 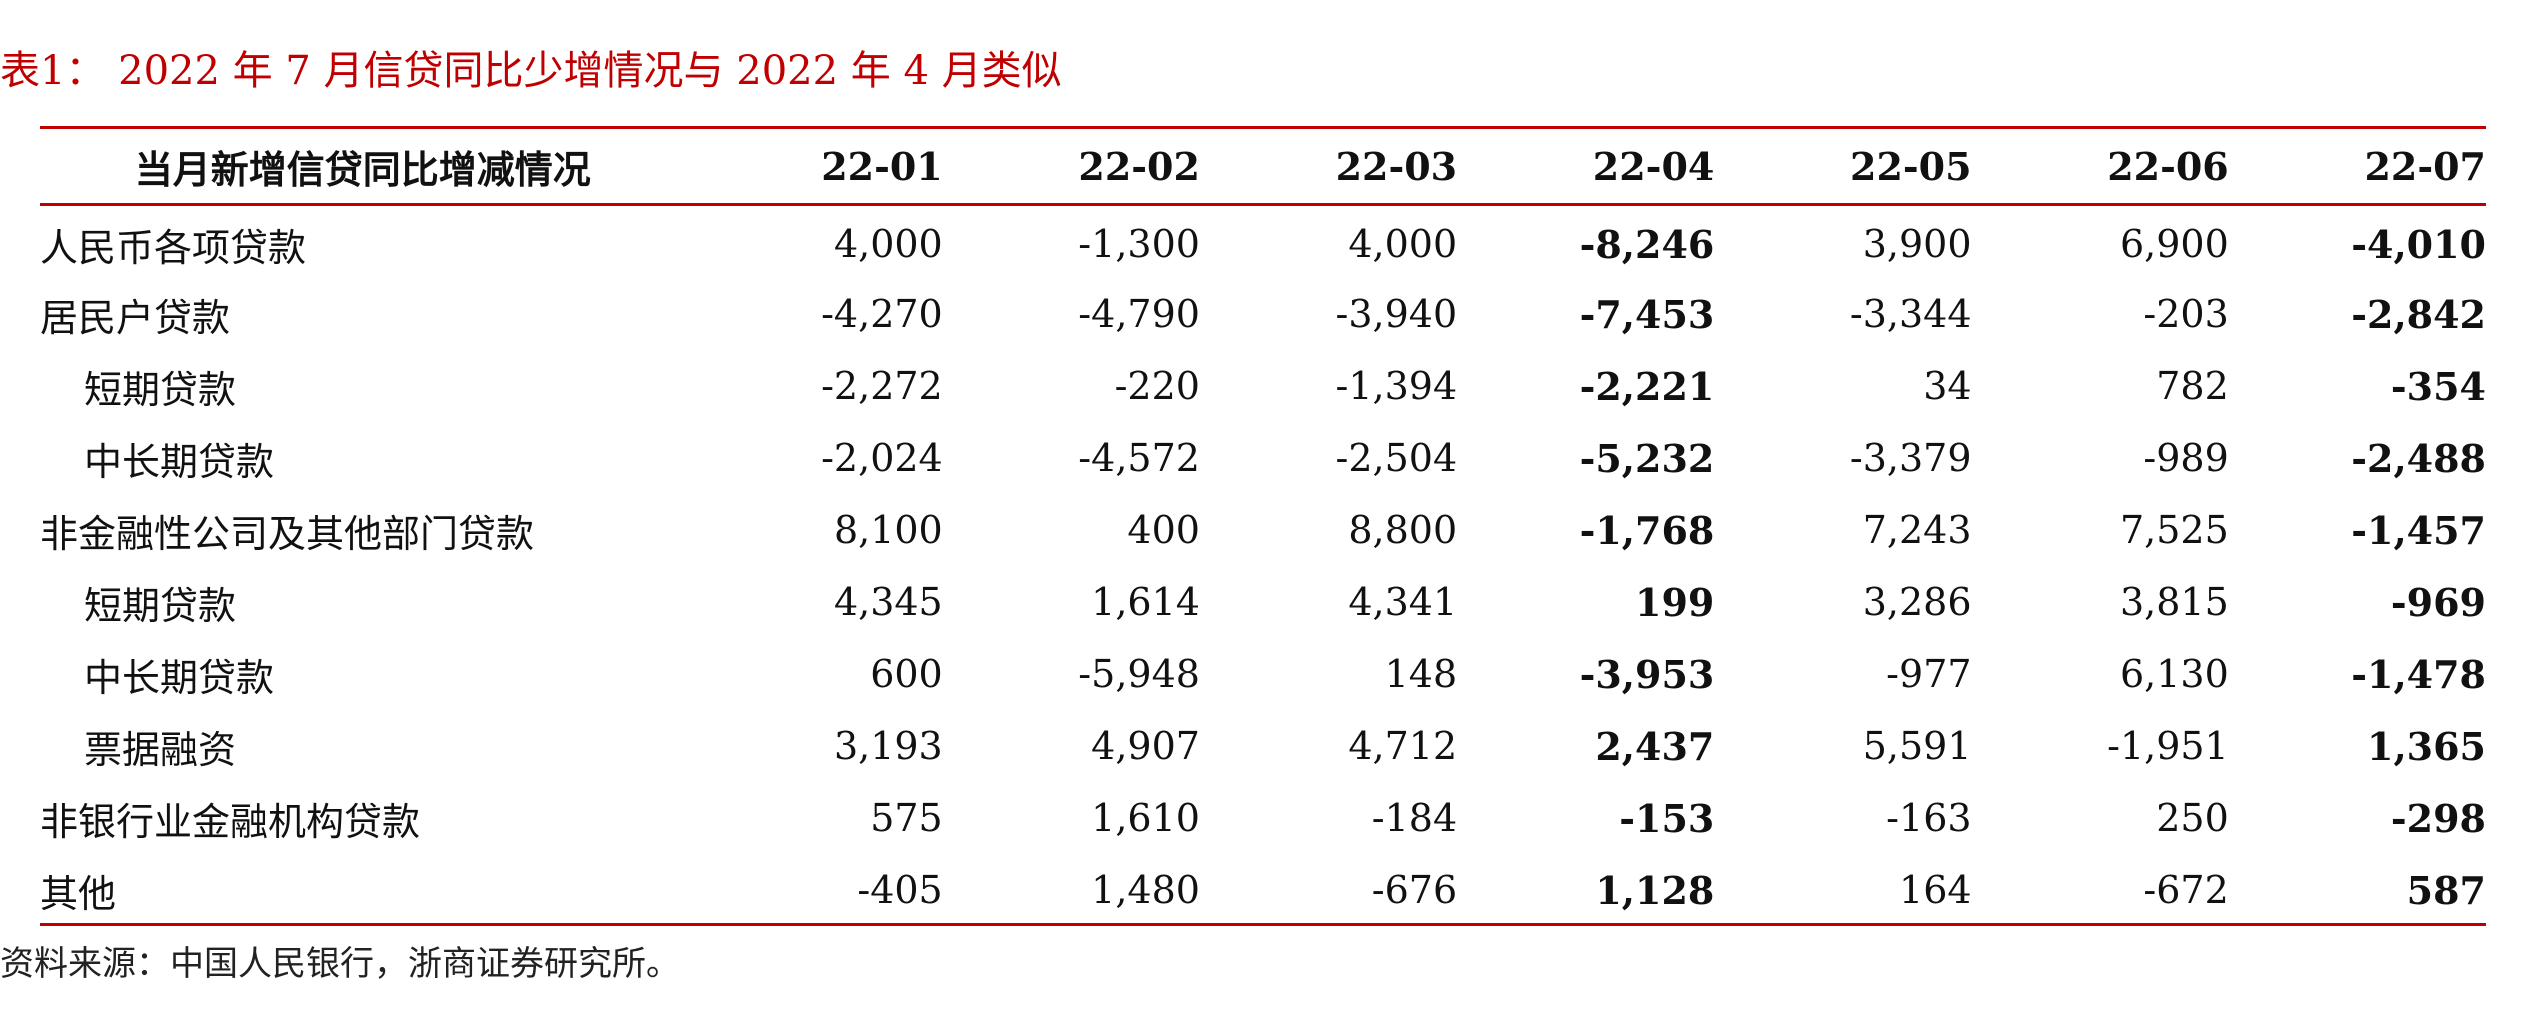 I want to click on table-cell: -298, so click(x=2438, y=818).